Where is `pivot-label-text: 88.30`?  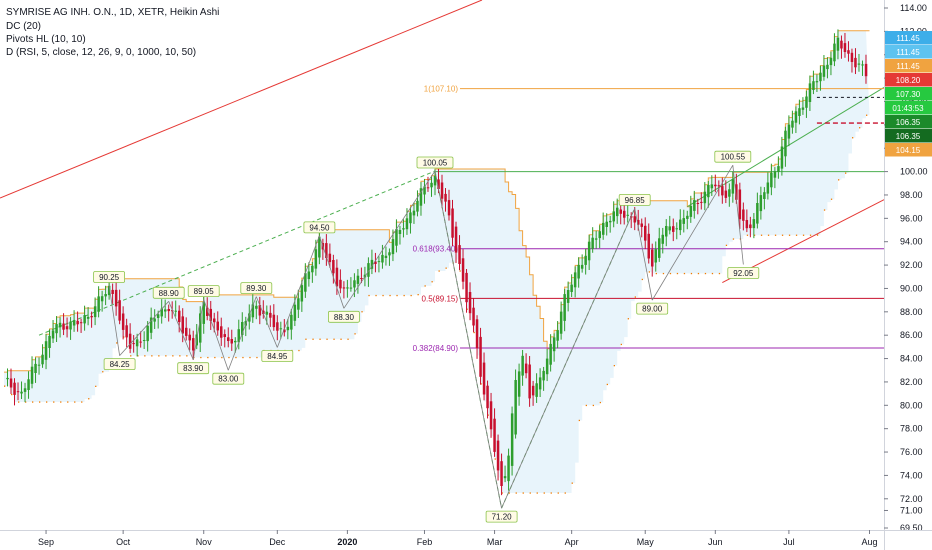 pivot-label-text: 88.30 is located at coordinates (344, 317).